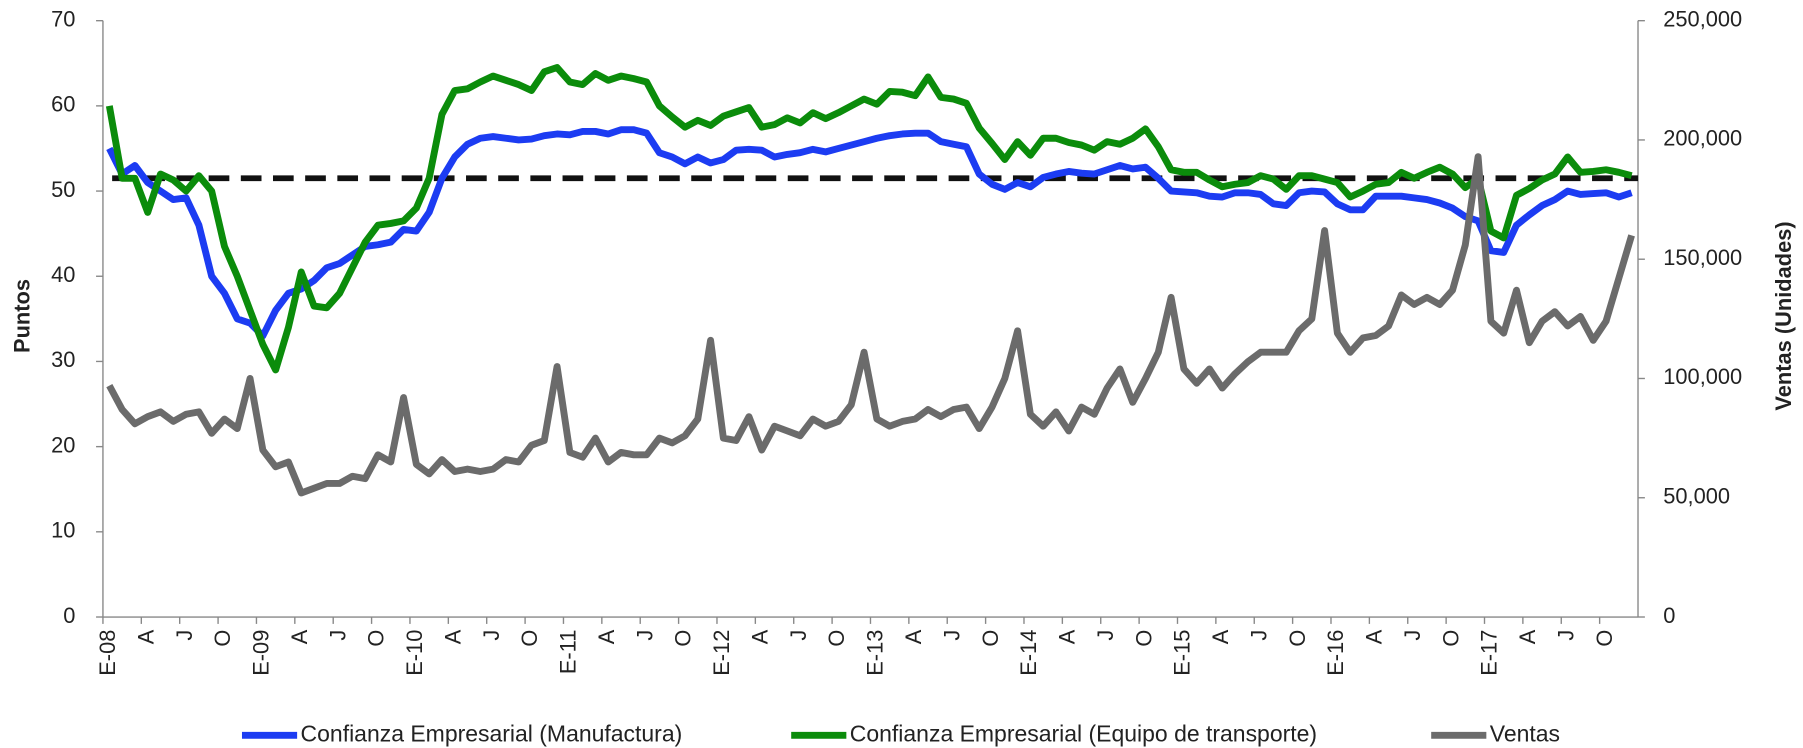 Image resolution: width=1803 pixels, height=748 pixels. What do you see at coordinates (721, 653) in the screenshot?
I see `x-tick-label: E-12` at bounding box center [721, 653].